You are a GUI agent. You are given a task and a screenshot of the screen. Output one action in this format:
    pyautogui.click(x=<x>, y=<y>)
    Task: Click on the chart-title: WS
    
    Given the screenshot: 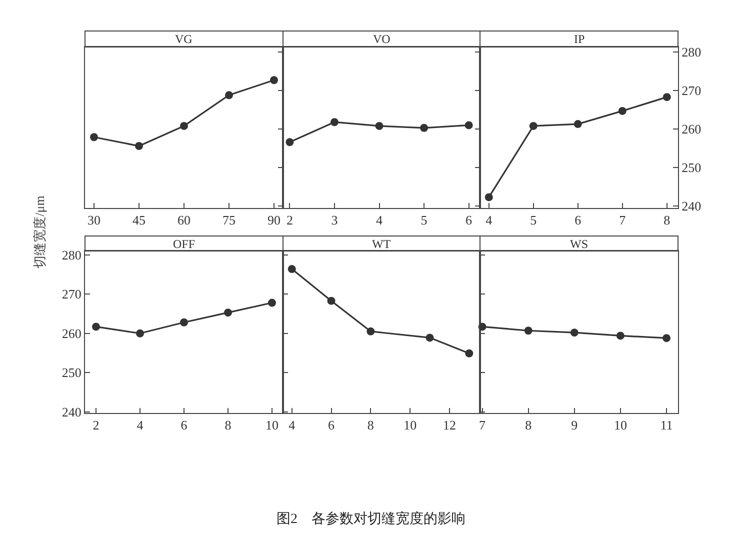 What is the action you would take?
    pyautogui.click(x=579, y=244)
    